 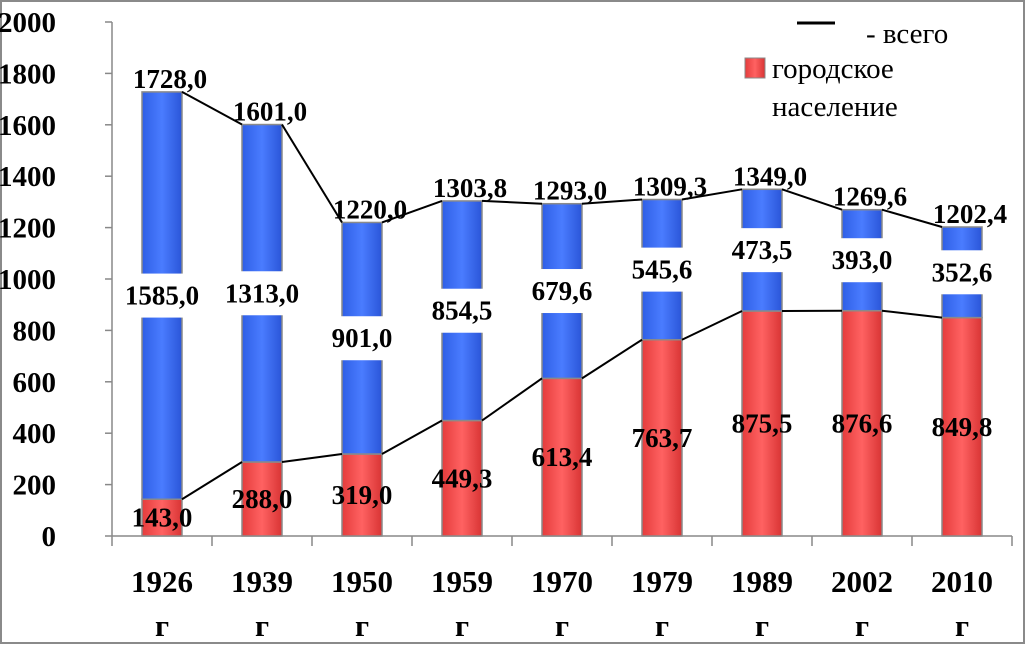 I want to click on x-category-label: 1939, so click(x=262, y=581).